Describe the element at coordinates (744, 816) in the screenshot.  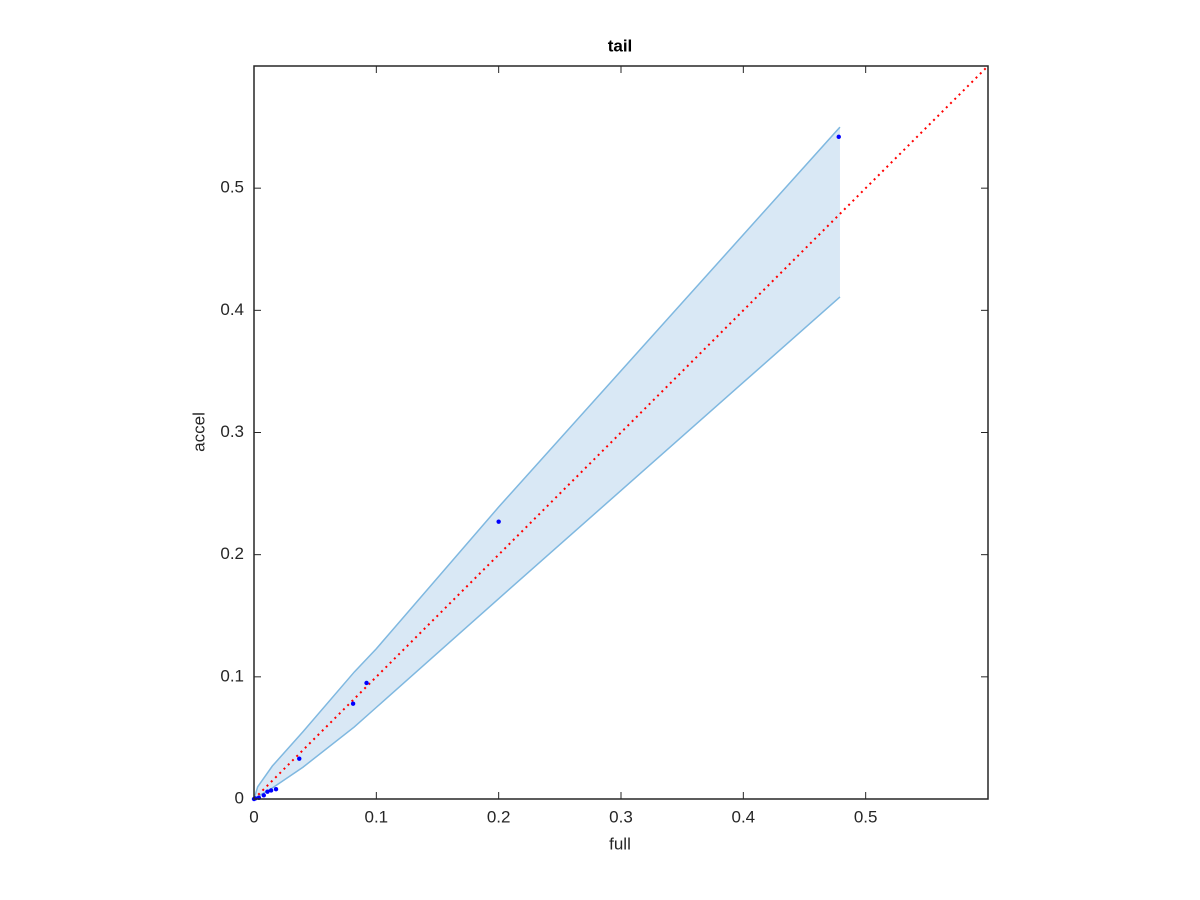
I see `x-tick-label: 0.4` at that location.